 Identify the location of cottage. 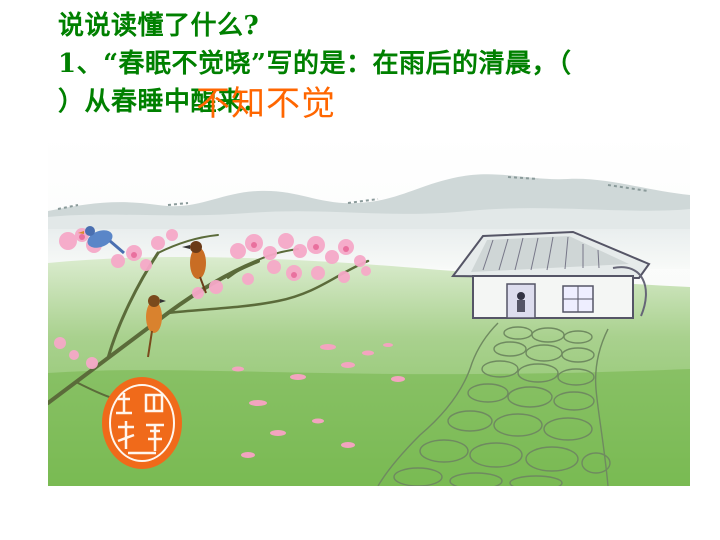
(551, 274).